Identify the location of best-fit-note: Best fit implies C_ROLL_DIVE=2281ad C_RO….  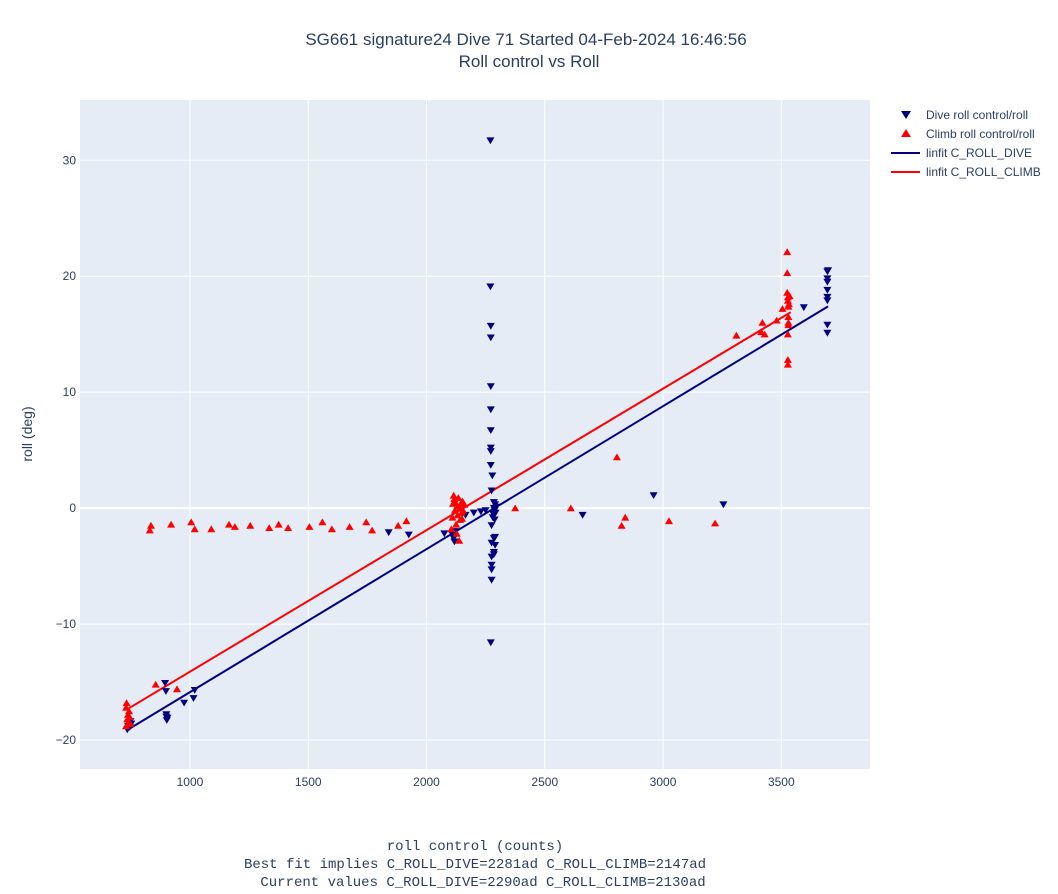
(475, 865).